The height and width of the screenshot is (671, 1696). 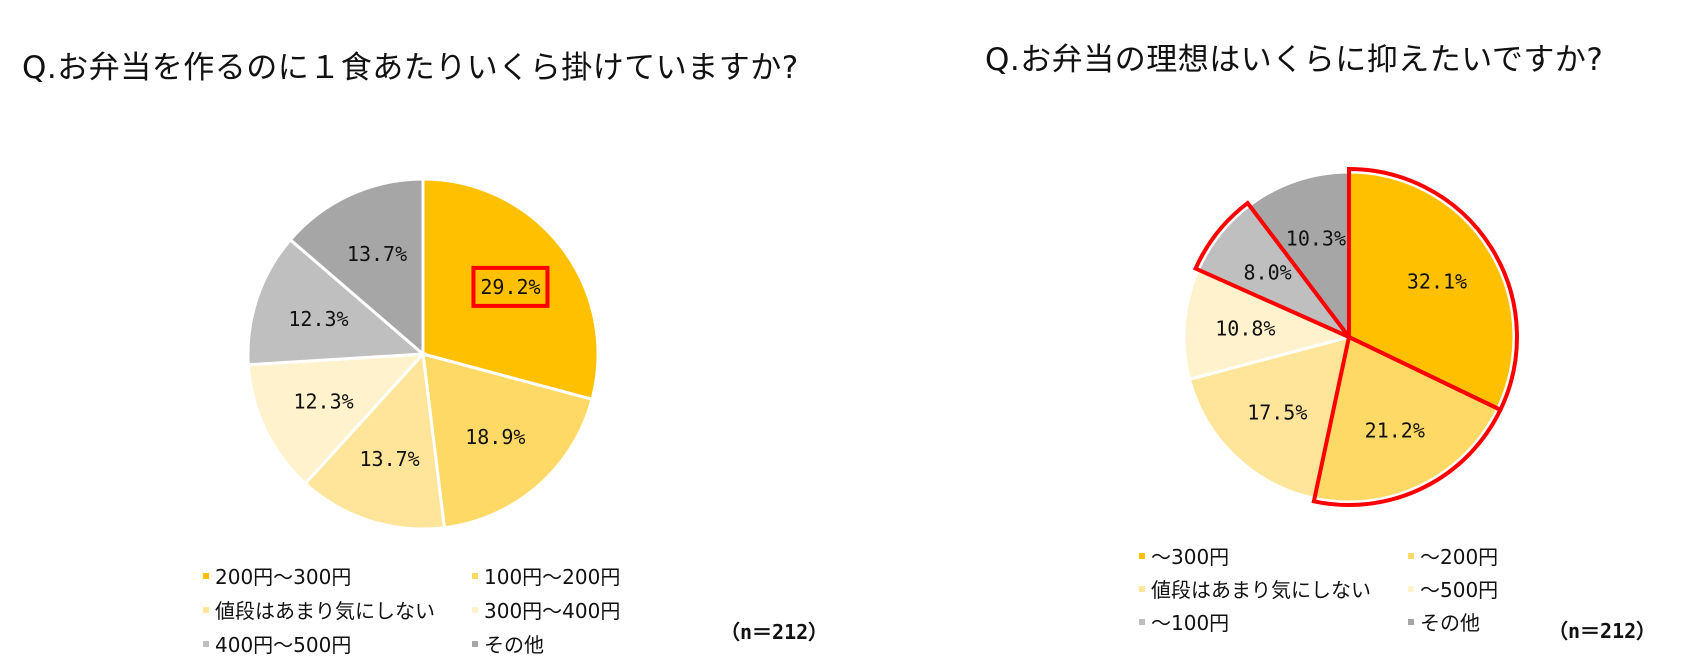 What do you see at coordinates (774, 632) in the screenshot?
I see `sample-size-left: （n＝212）` at bounding box center [774, 632].